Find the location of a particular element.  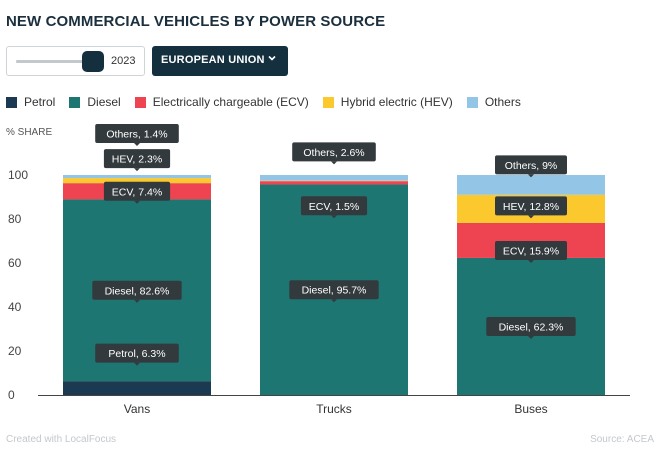

data-label: Diesel, 95.7% is located at coordinates (334, 291).